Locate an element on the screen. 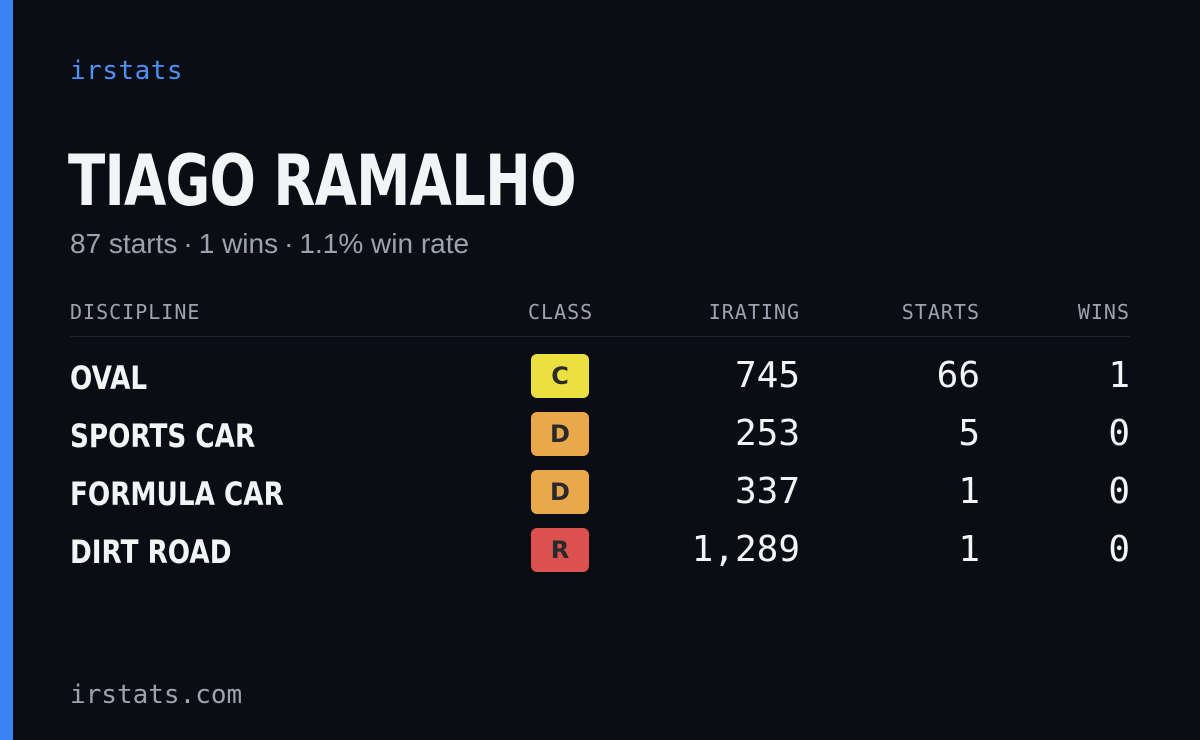 The height and width of the screenshot is (740, 1200). summary-wins: 1 wins is located at coordinates (238, 243).